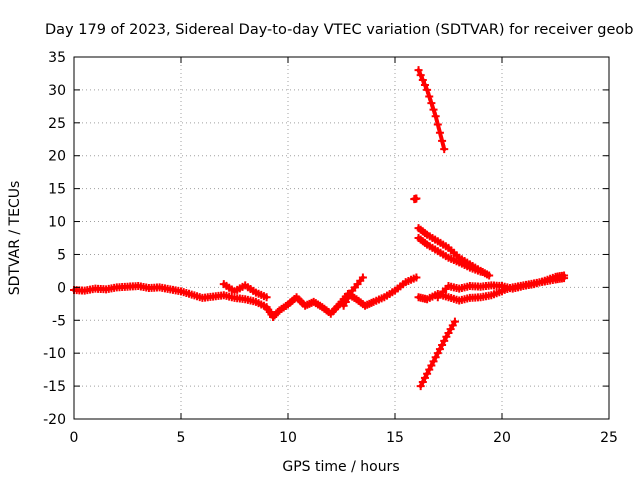  What do you see at coordinates (15, 238) in the screenshot?
I see `y-axis-label: SDTVAR / TECUs` at bounding box center [15, 238].